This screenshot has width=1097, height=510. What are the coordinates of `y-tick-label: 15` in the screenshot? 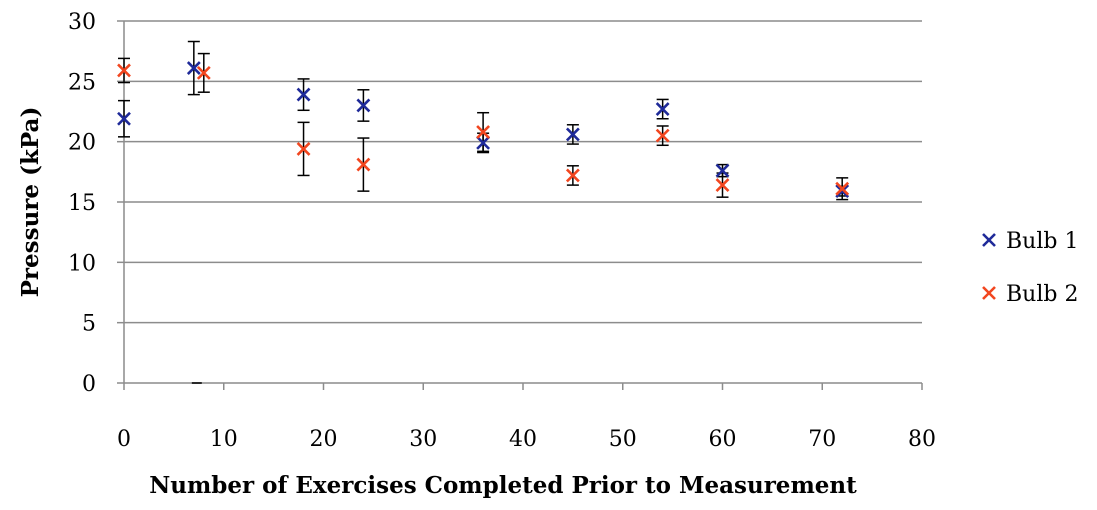 It's located at (82, 203).